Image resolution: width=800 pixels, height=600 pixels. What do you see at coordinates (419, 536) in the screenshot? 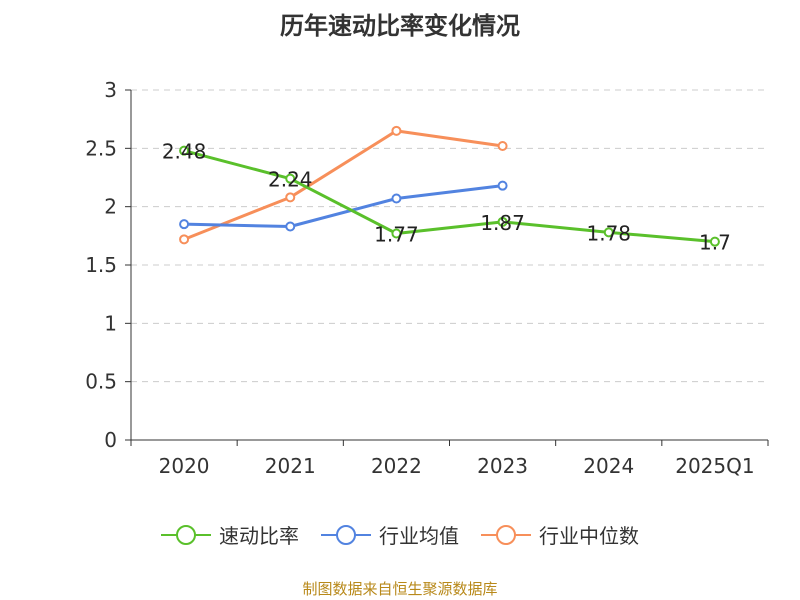
I see `legend-label: 行业均值` at bounding box center [419, 536].